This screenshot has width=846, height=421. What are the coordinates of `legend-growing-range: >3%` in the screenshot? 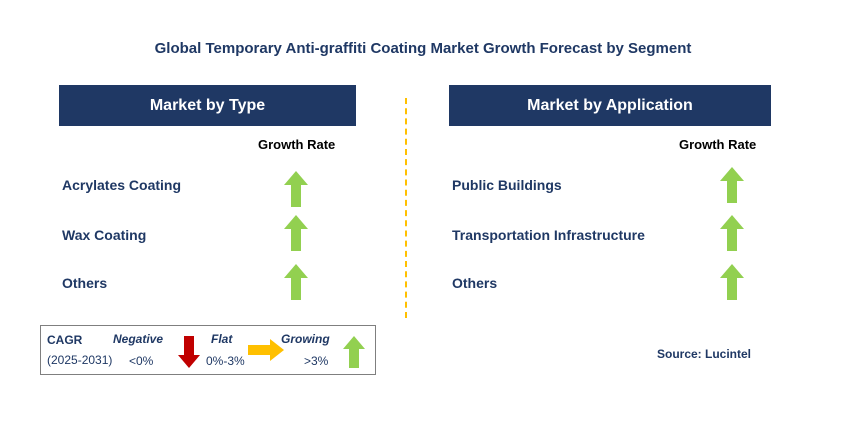 It's located at (316, 361).